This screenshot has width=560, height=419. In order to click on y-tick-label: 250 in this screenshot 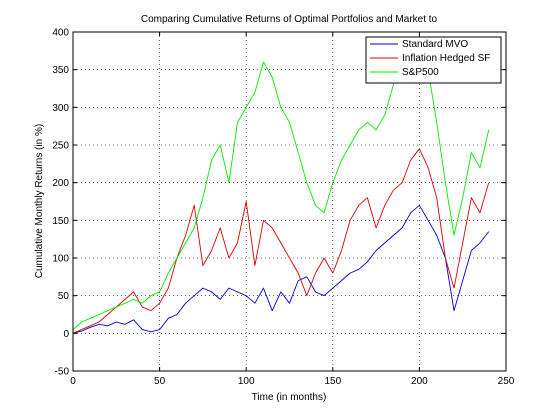, I will do `click(60, 146)`.